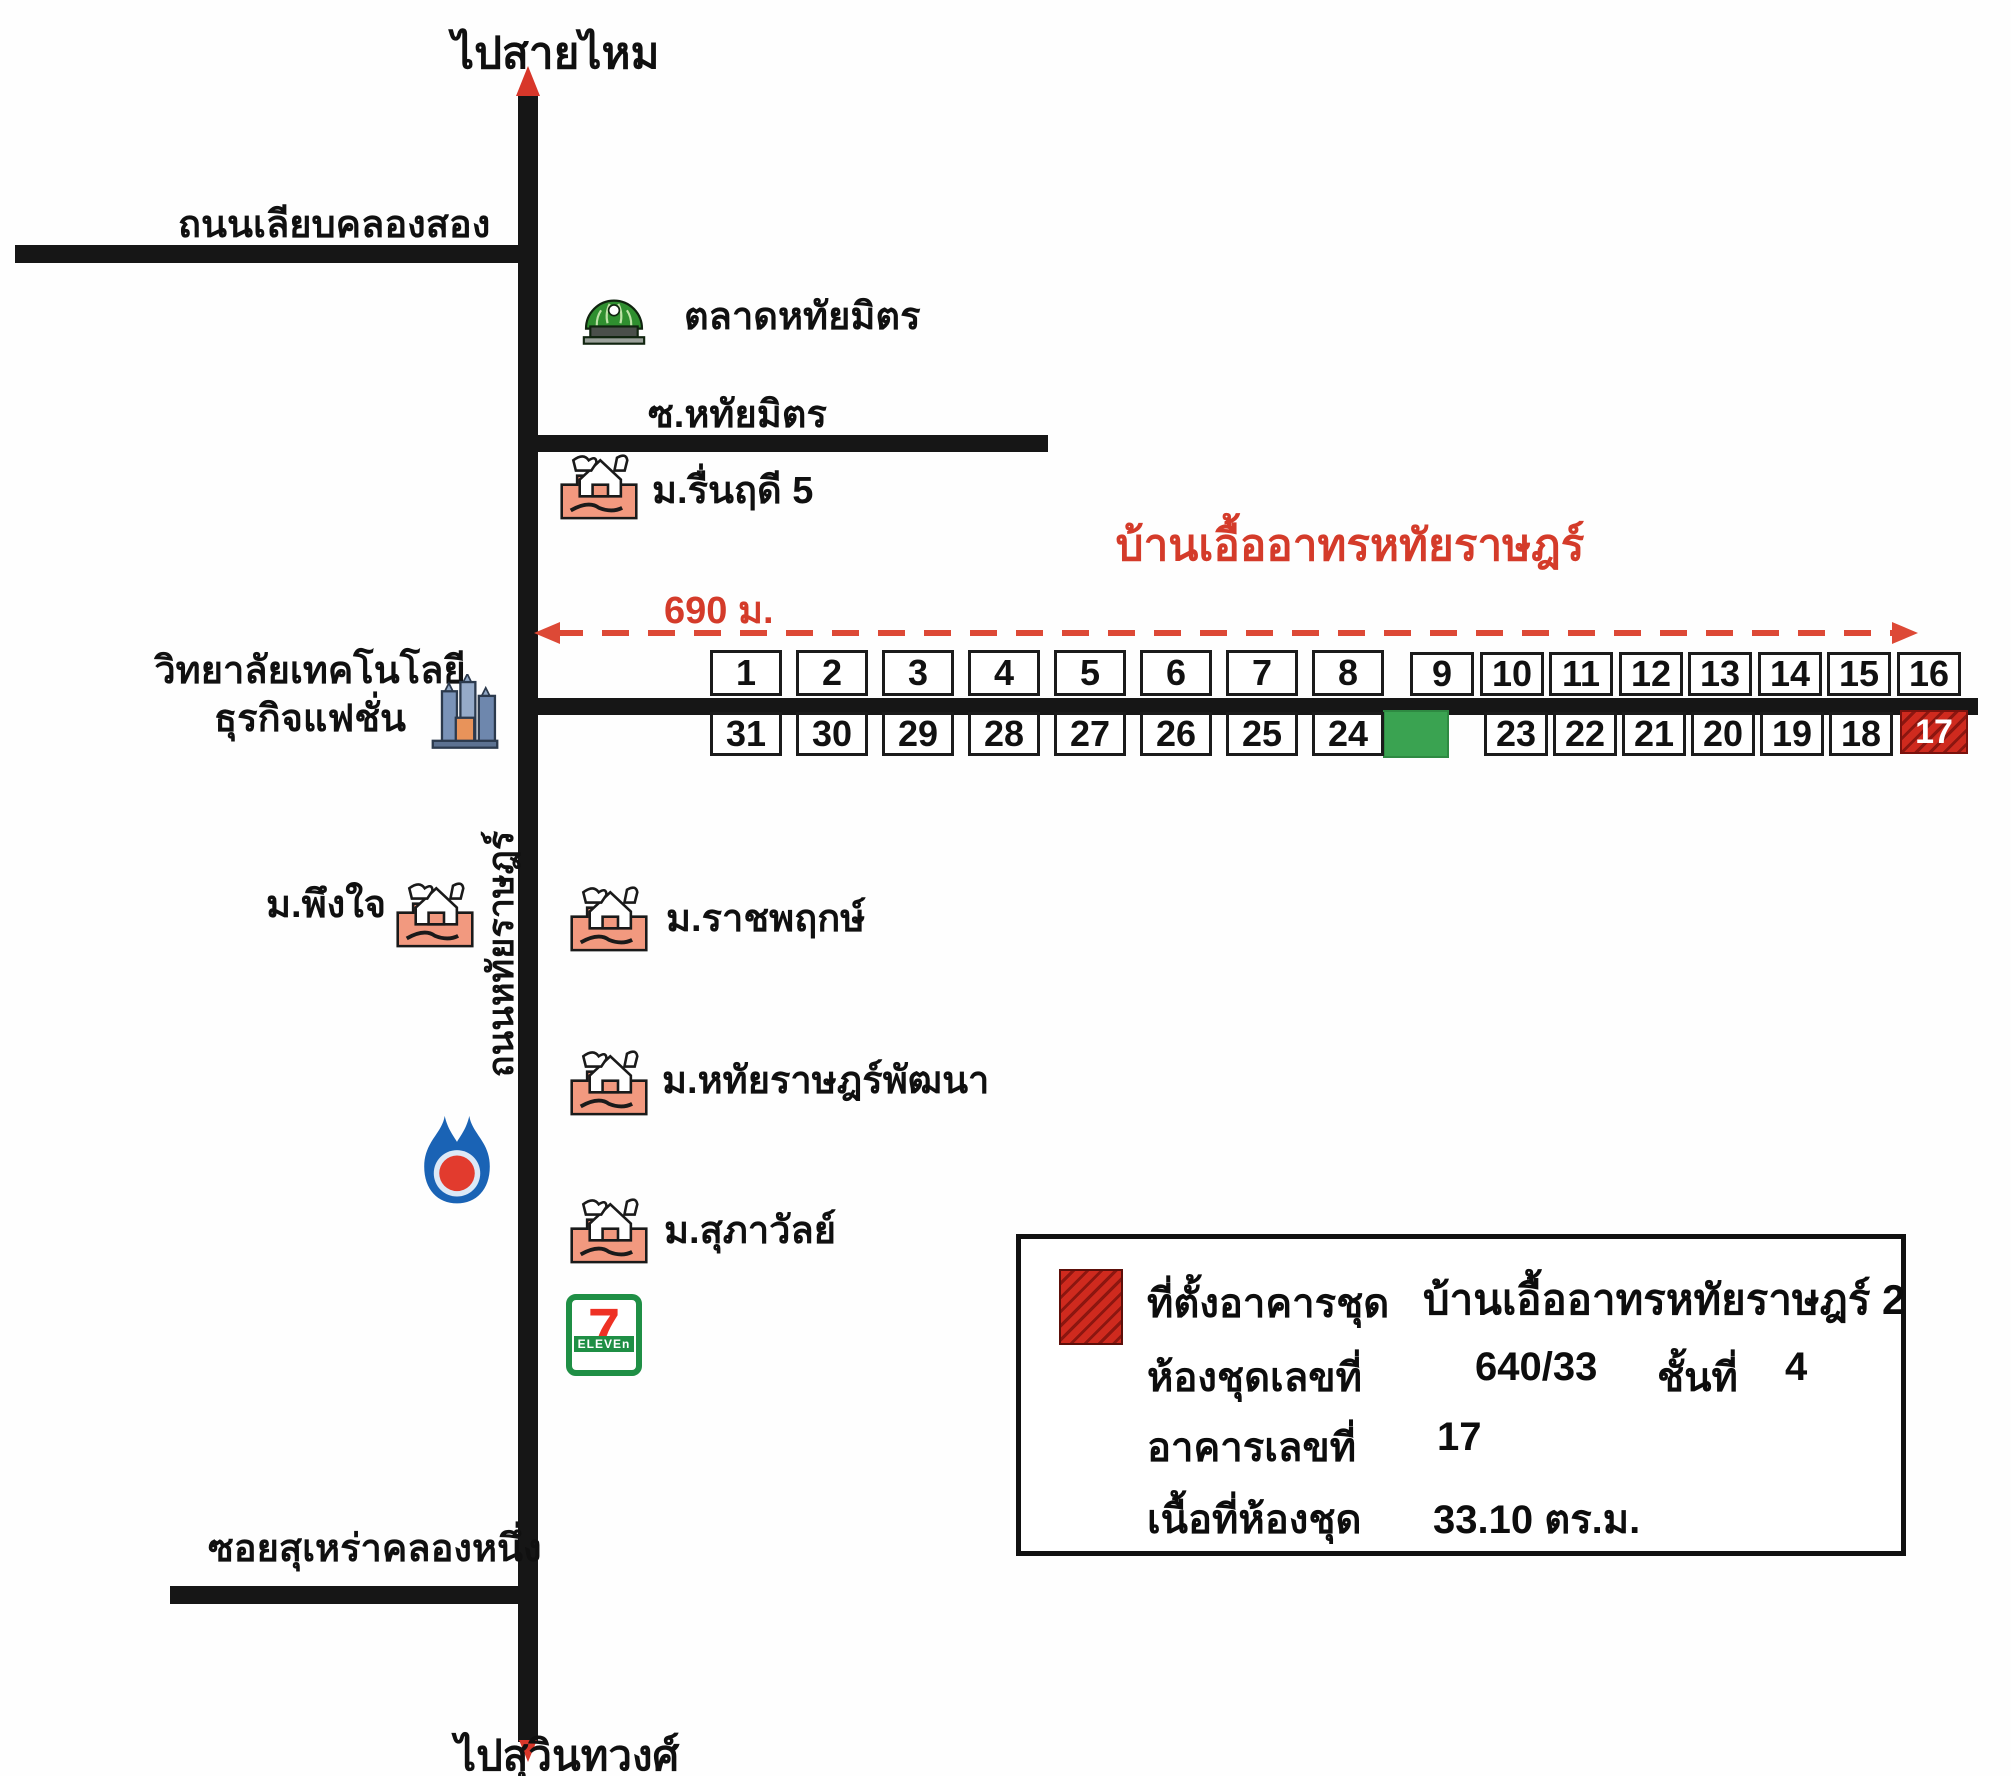 The width and height of the screenshot is (2011, 1776). What do you see at coordinates (746, 734) in the screenshot?
I see `building-box-31: 31` at bounding box center [746, 734].